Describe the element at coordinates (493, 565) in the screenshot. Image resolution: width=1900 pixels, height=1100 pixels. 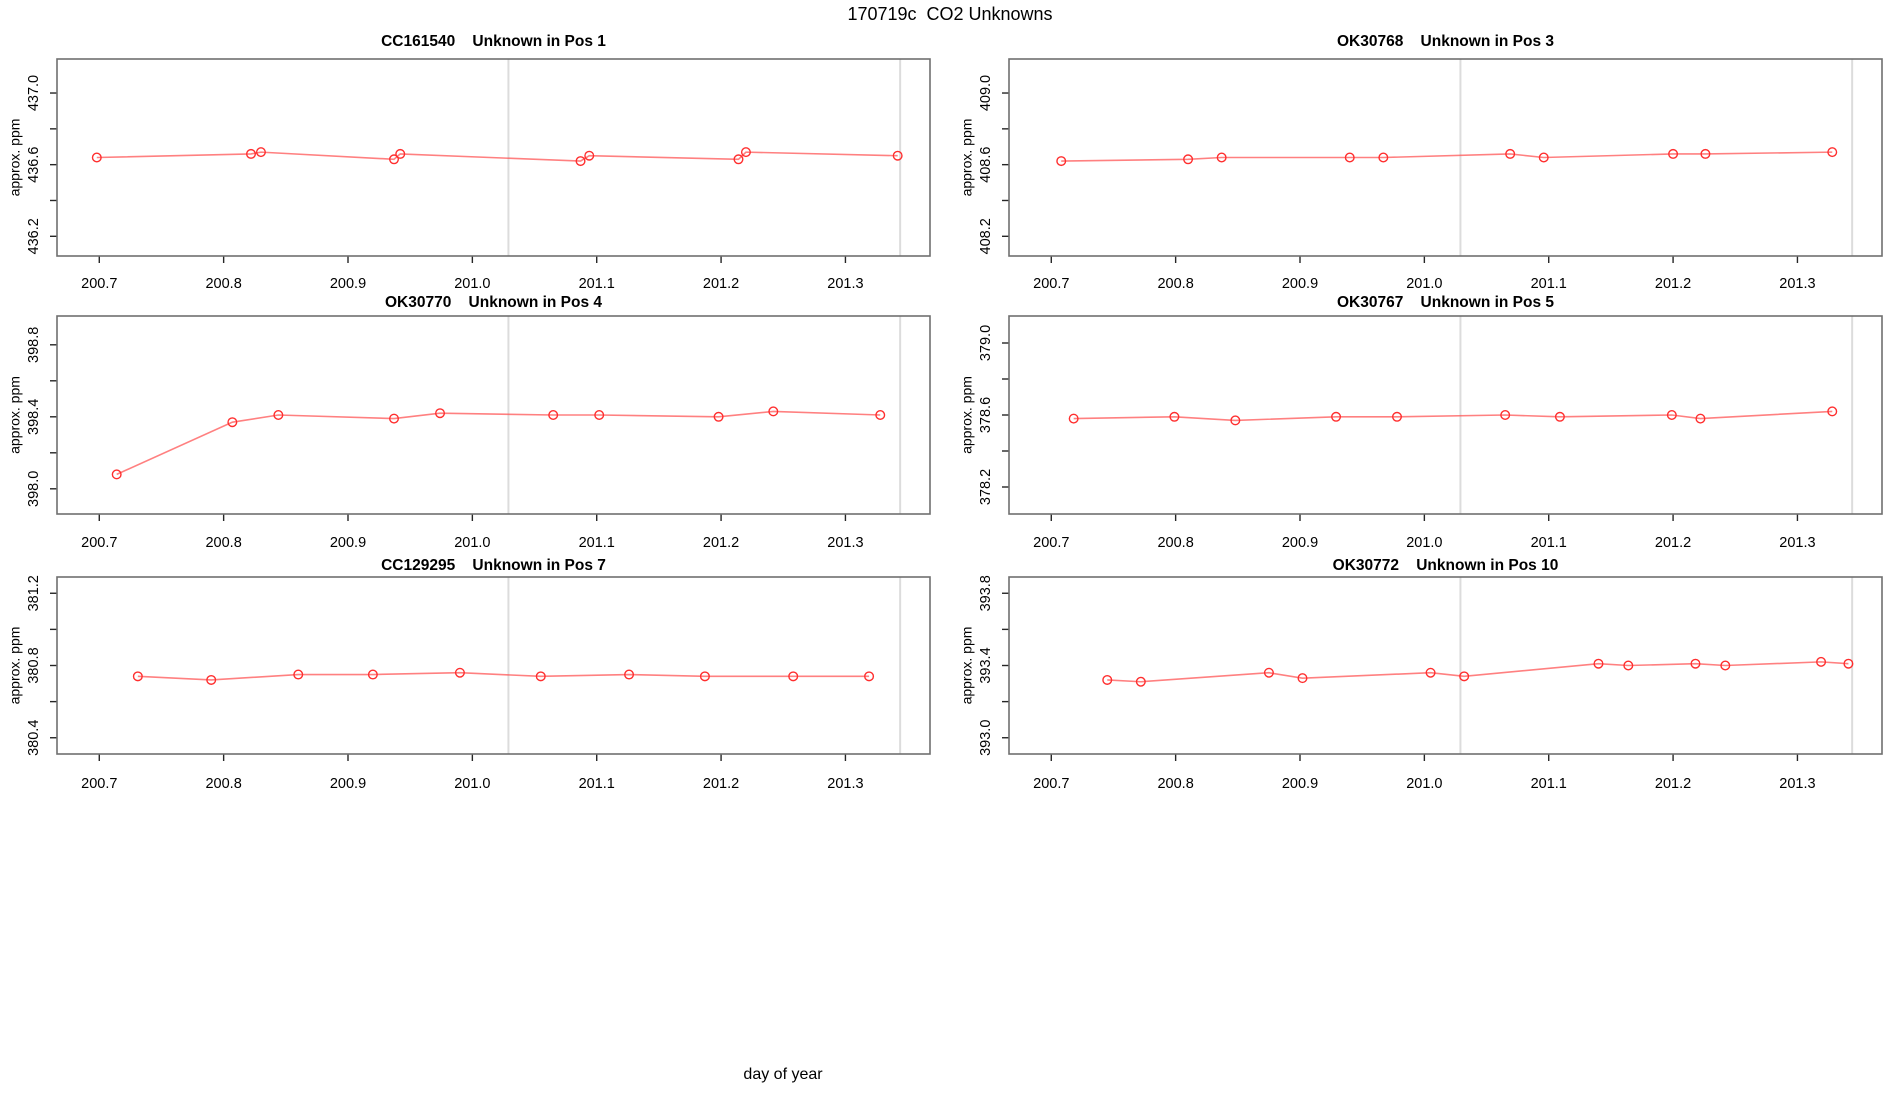
I see `panel-title: CC129295 Unknown in Pos 7` at that location.